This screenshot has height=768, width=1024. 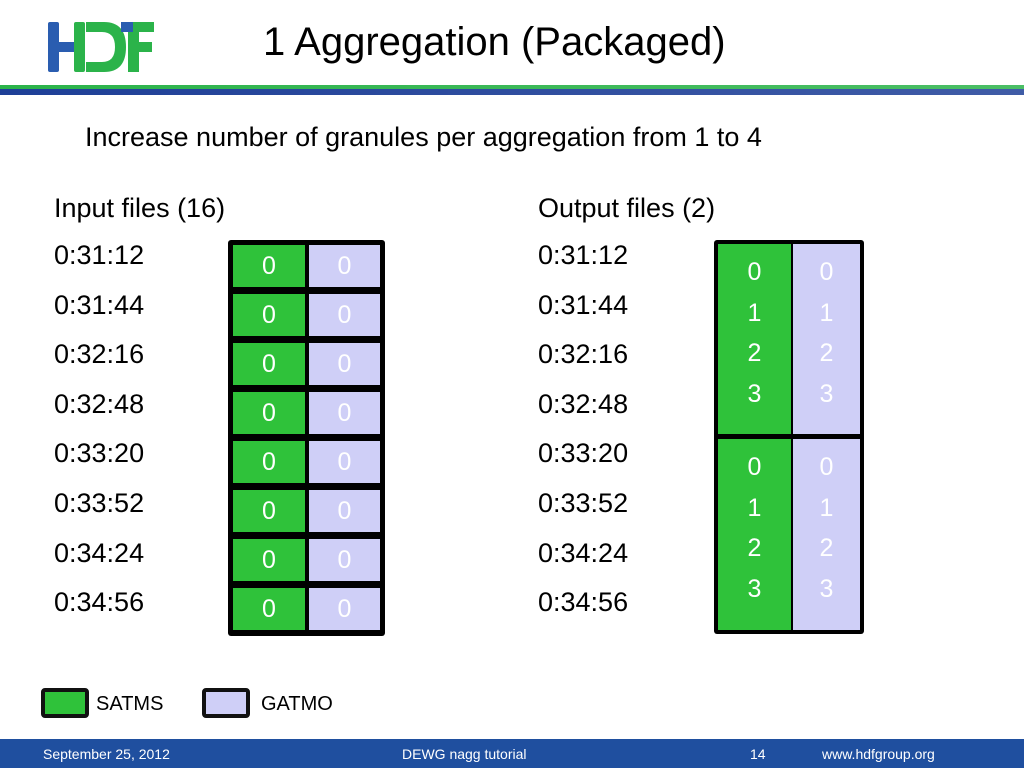 I want to click on output-time: 0:33:20, so click(x=583, y=453).